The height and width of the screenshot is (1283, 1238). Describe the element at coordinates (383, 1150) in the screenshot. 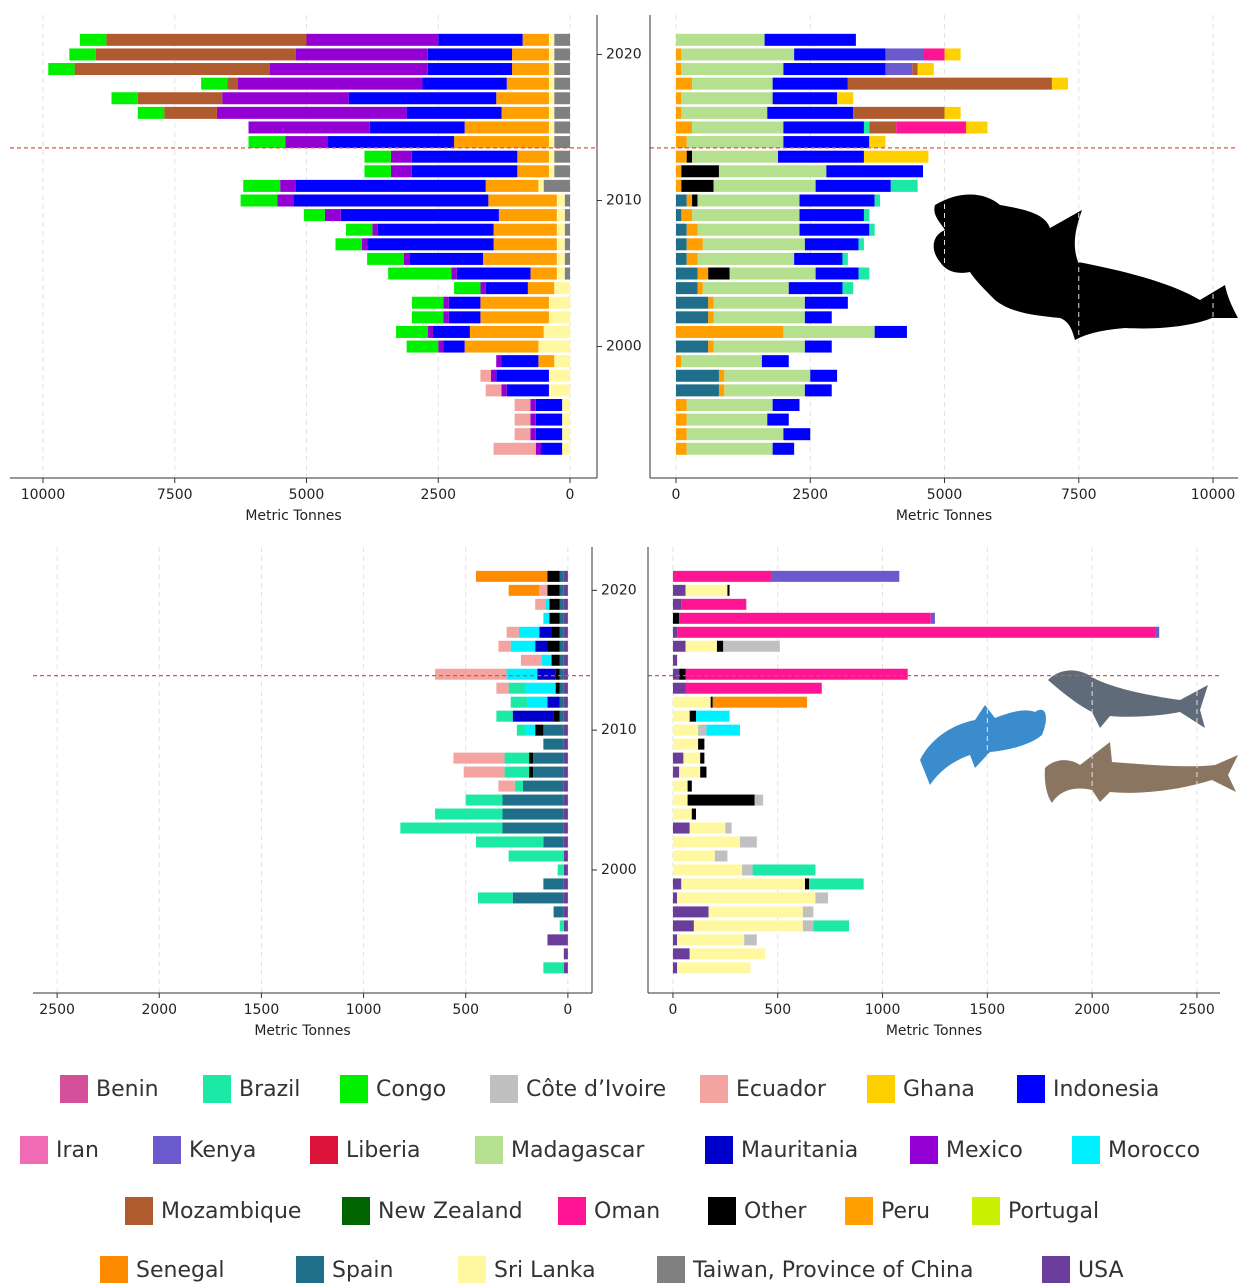

I see `legend-label: Liberia` at that location.